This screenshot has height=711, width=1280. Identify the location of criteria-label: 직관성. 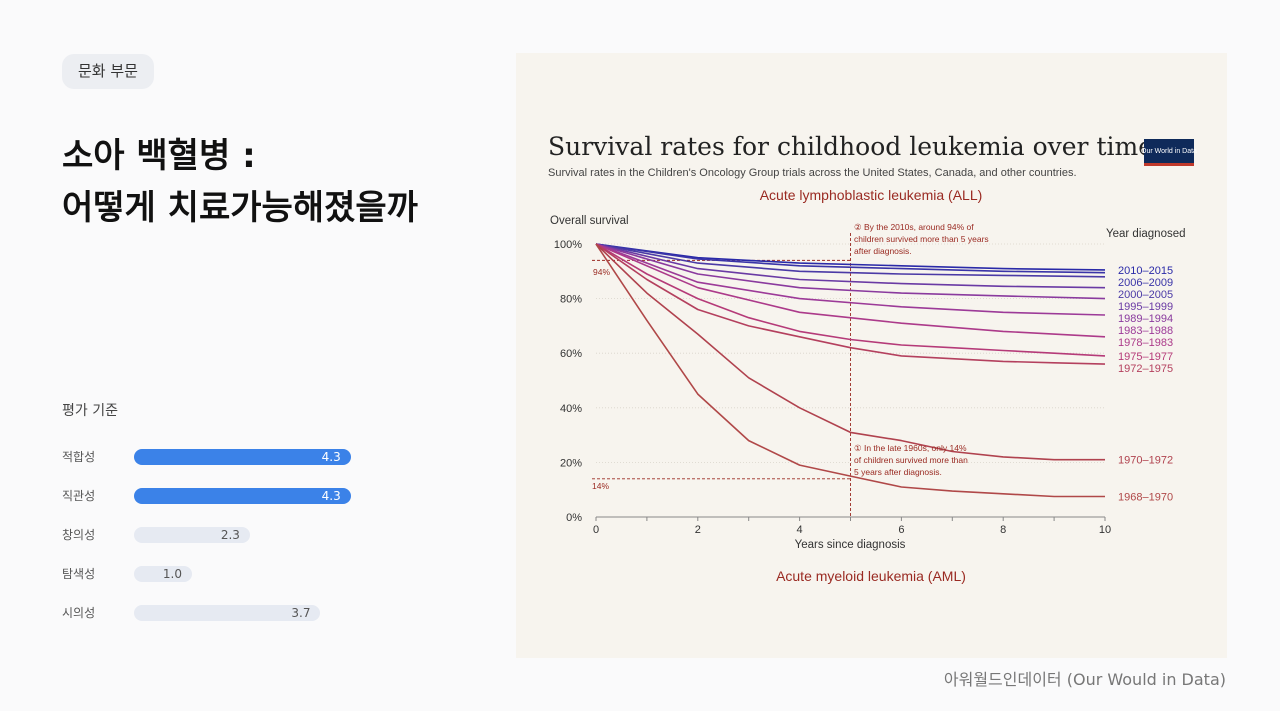
(79, 496).